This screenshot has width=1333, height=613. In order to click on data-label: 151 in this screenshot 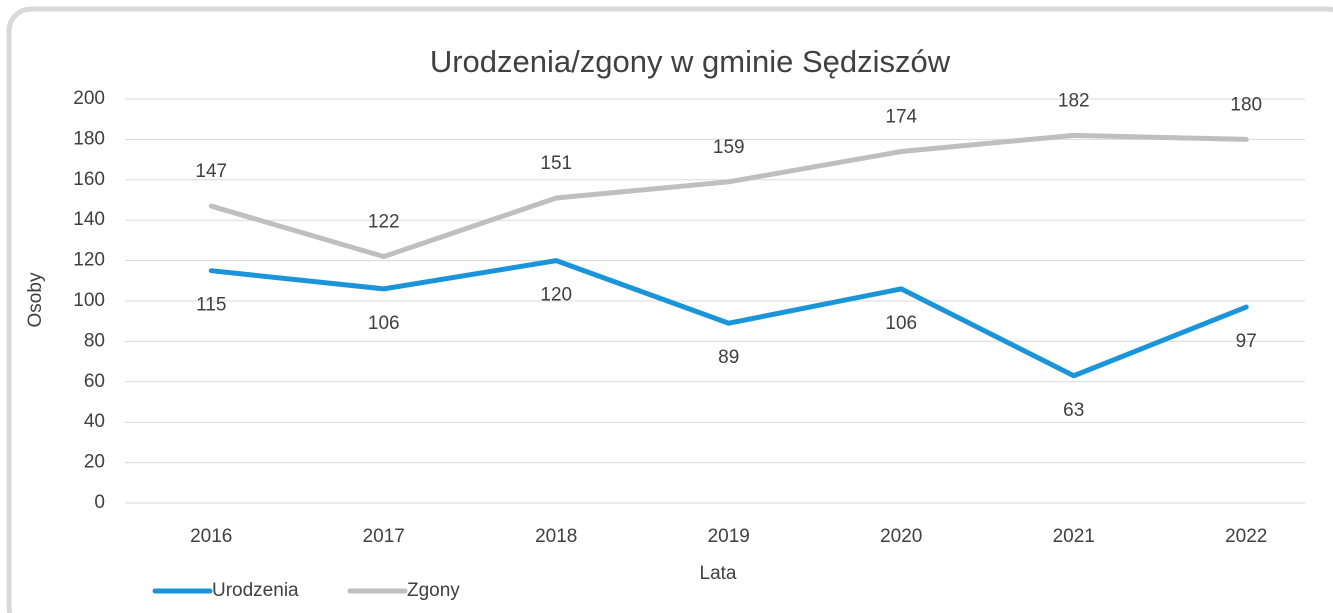, I will do `click(556, 163)`.